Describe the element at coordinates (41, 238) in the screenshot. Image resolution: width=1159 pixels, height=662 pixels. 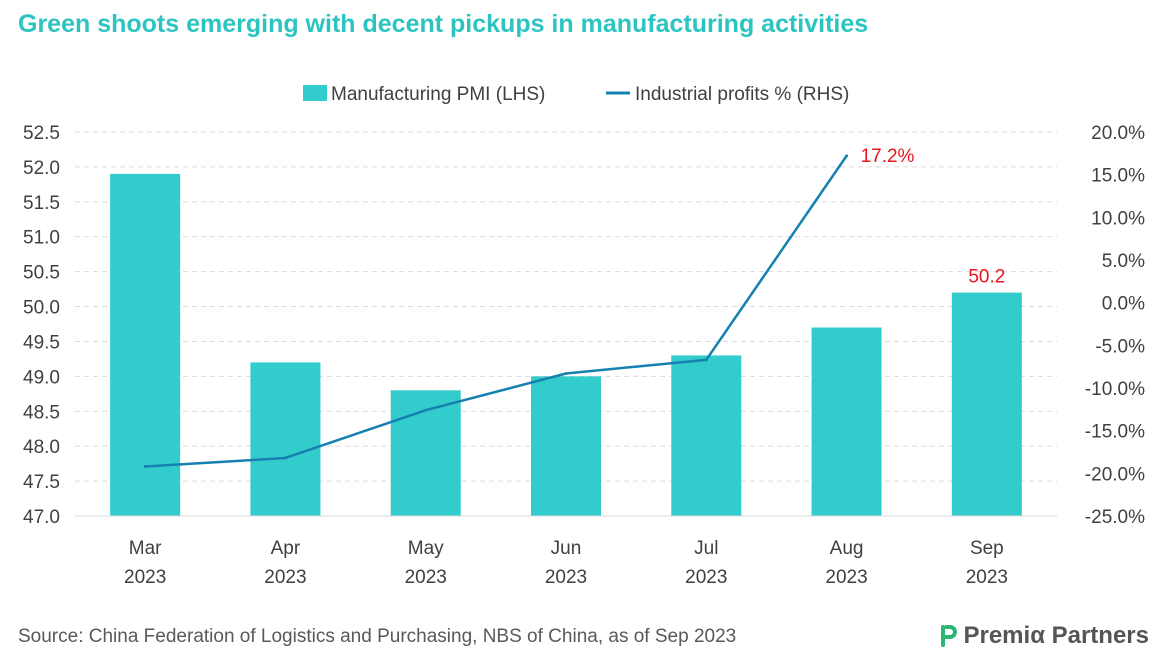
I see `left-axis-tick-label: 51.0` at that location.